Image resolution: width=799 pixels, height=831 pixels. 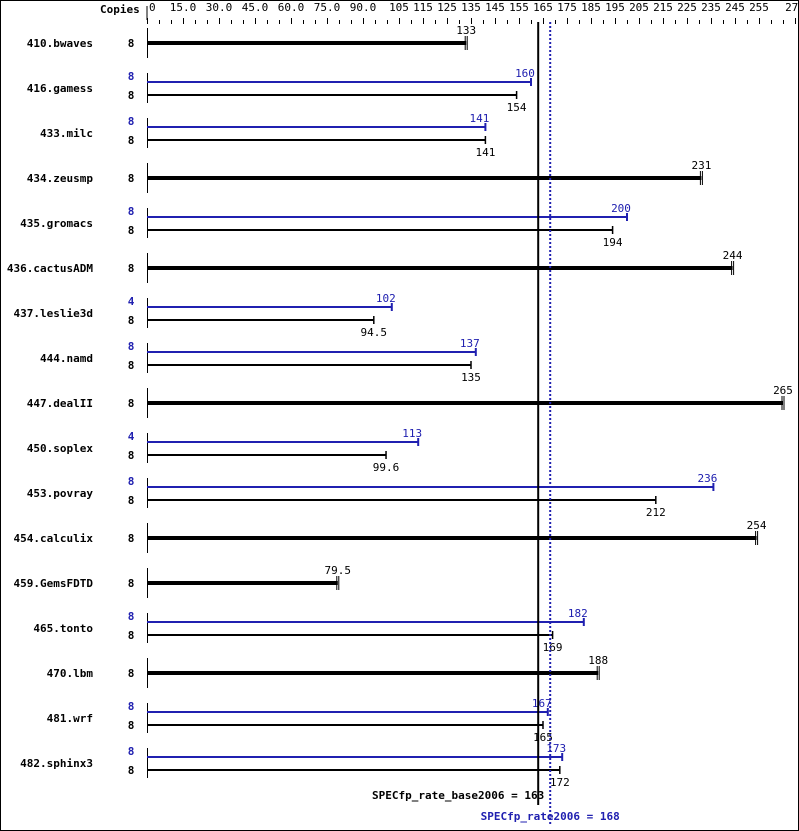 I want to click on benchmark-row: 433.milc 8 8 141 141, so click(x=267, y=135).